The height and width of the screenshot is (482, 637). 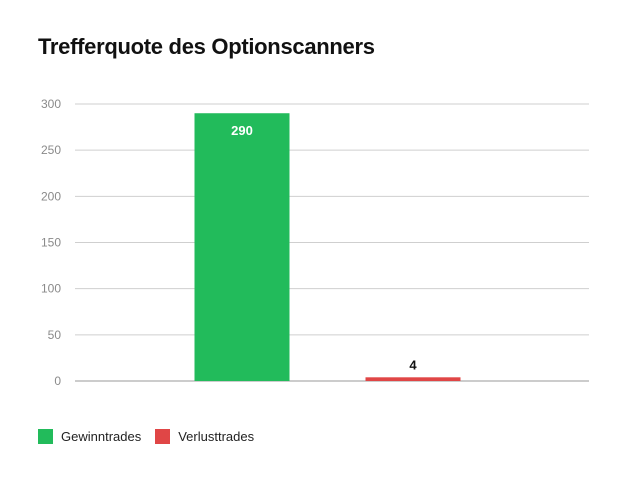 I want to click on y-tick-label: 250, so click(x=51, y=150).